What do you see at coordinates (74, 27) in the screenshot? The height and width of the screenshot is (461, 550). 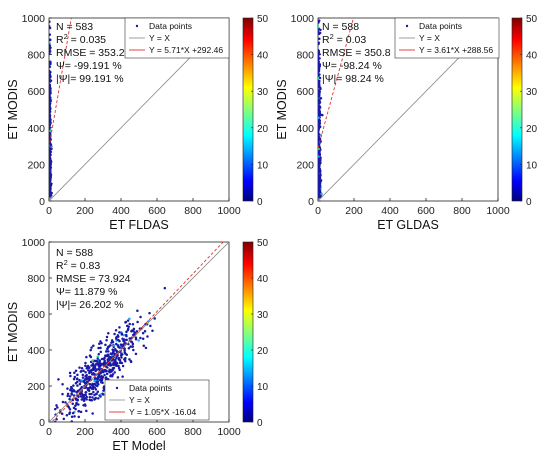 I see `stat-n: N = 583` at bounding box center [74, 27].